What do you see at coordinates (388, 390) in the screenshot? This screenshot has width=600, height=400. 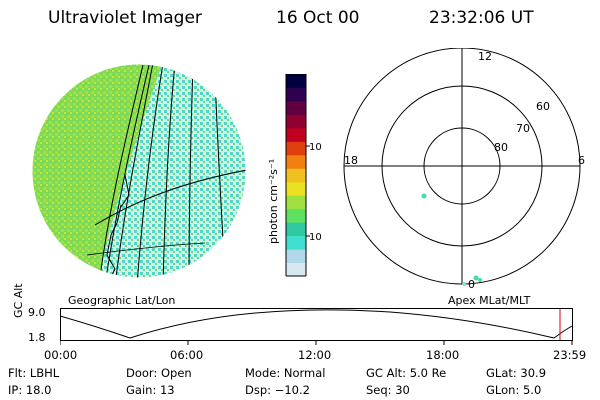 I see `info-seq: Seq: 30` at bounding box center [388, 390].